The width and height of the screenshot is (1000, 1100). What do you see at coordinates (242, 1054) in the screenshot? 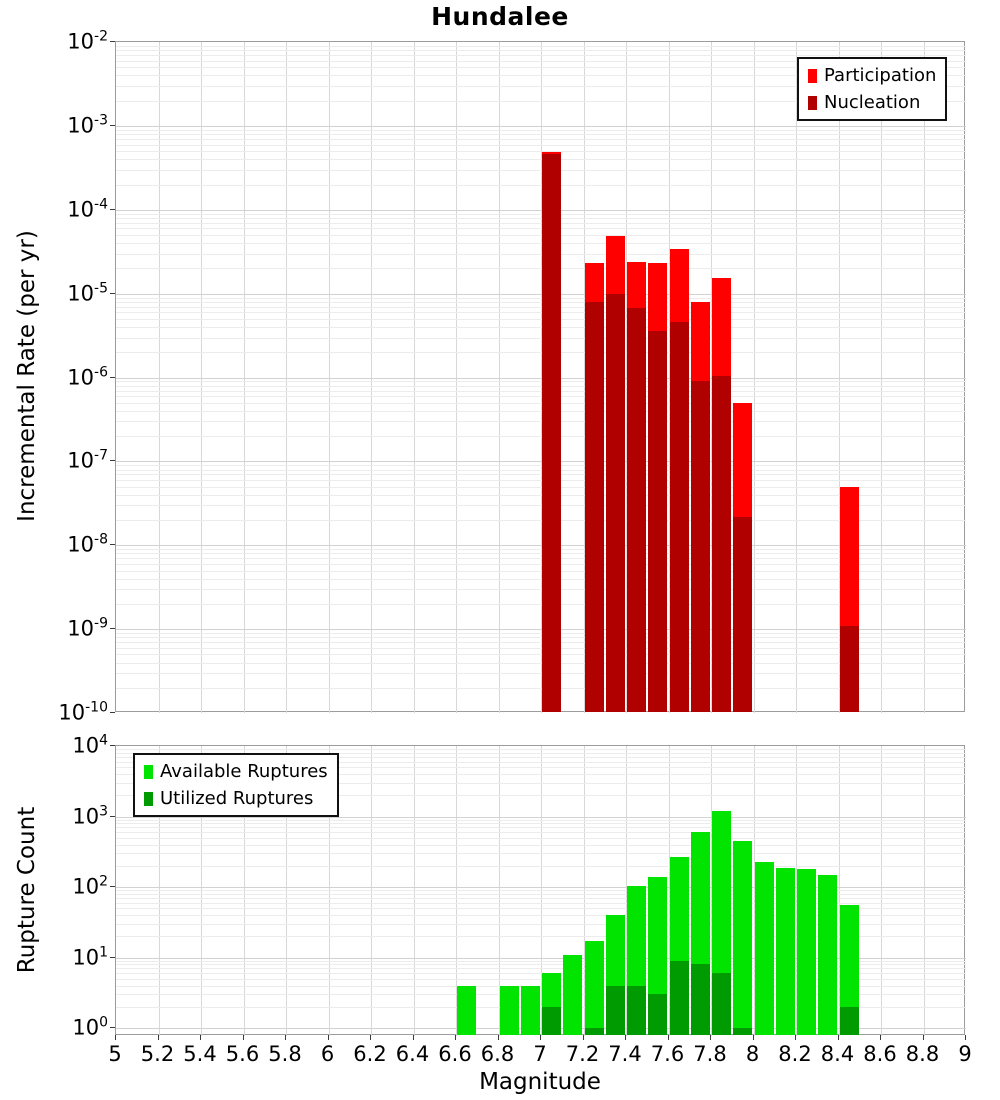
I see `x-tick-label: 5.6` at bounding box center [242, 1054].